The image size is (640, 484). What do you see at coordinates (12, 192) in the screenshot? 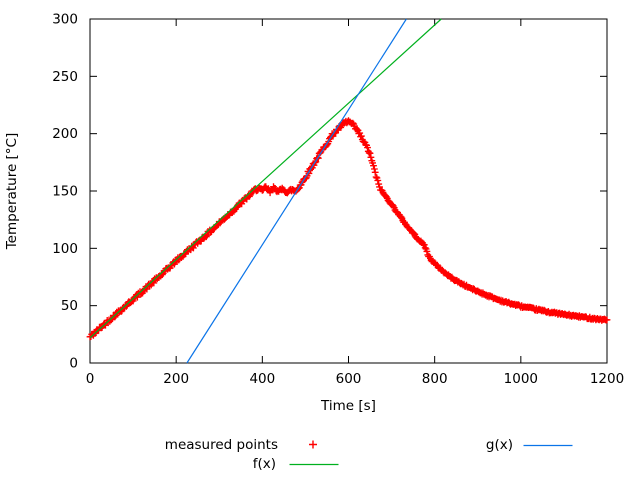
I see `y-axis-title: Temperature [°C]` at bounding box center [12, 192].